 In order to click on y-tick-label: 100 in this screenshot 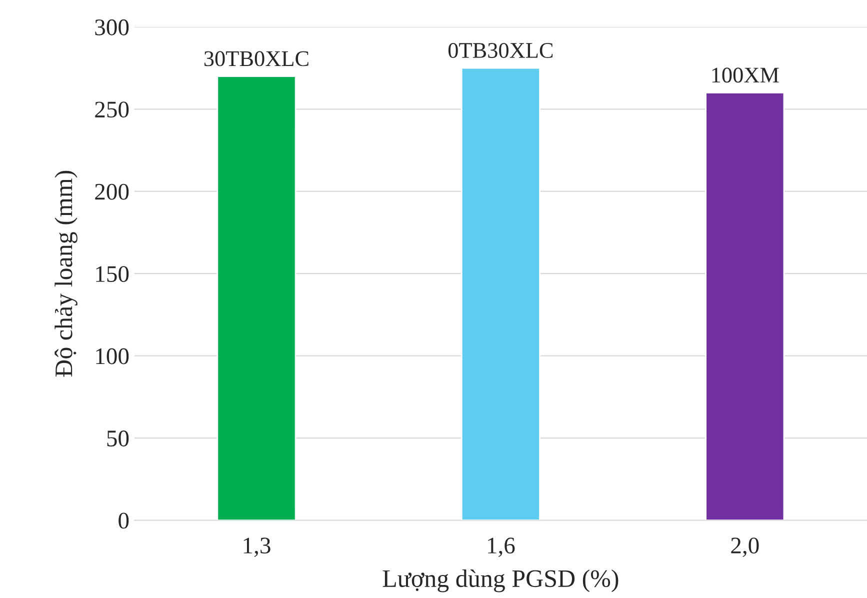, I will do `click(112, 356)`.